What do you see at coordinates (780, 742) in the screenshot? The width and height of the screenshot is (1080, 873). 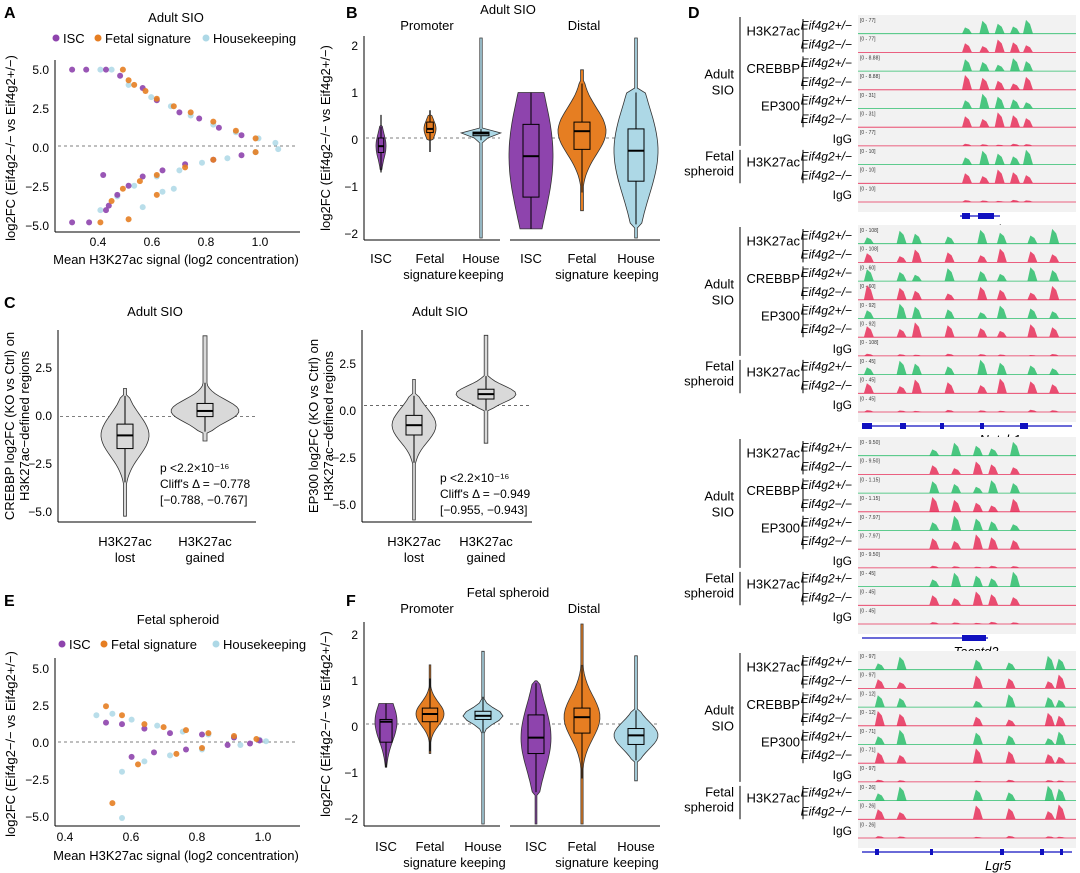 I see `histone-mark-label: EP300` at bounding box center [780, 742].